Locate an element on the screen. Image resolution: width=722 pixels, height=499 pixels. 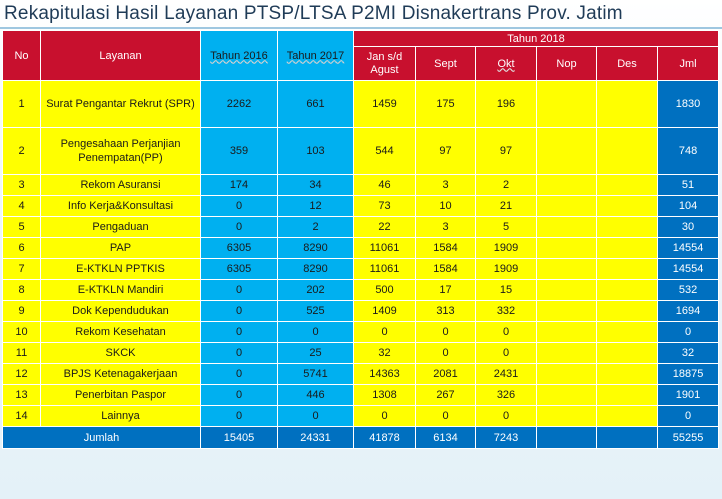
cell-jan-agust: 11061 is located at coordinates (384, 269).